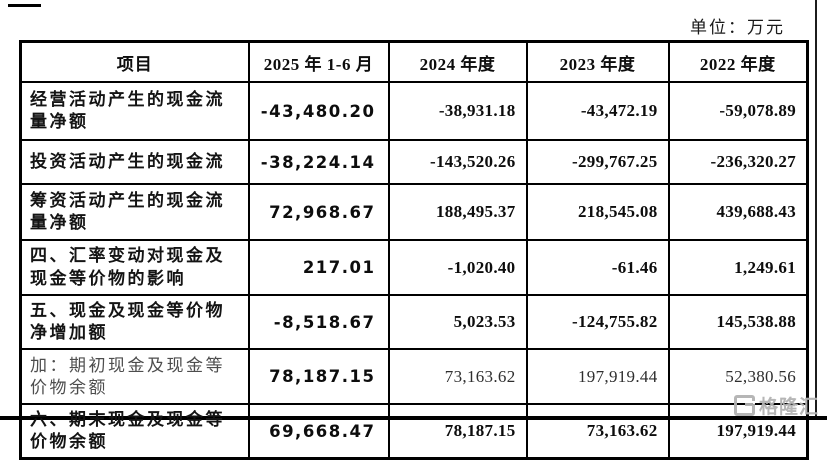 This screenshot has height=460, width=831. What do you see at coordinates (816, 210) in the screenshot?
I see `page-right-border` at bounding box center [816, 210].